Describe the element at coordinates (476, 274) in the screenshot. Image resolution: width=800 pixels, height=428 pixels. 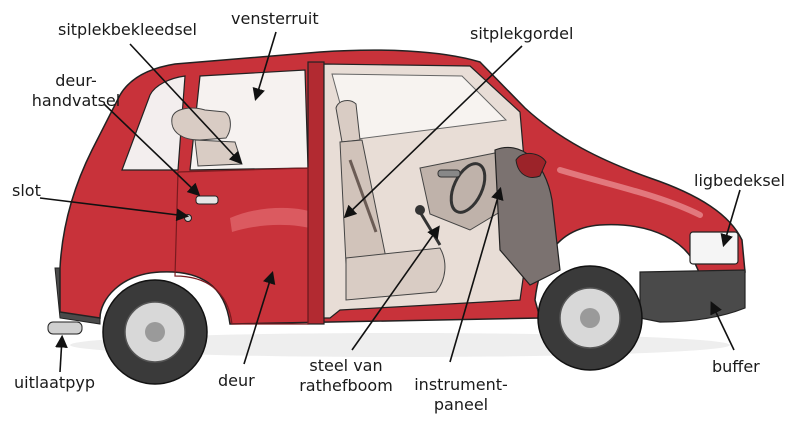
I see `arrow-instrumentpaneel` at that location.